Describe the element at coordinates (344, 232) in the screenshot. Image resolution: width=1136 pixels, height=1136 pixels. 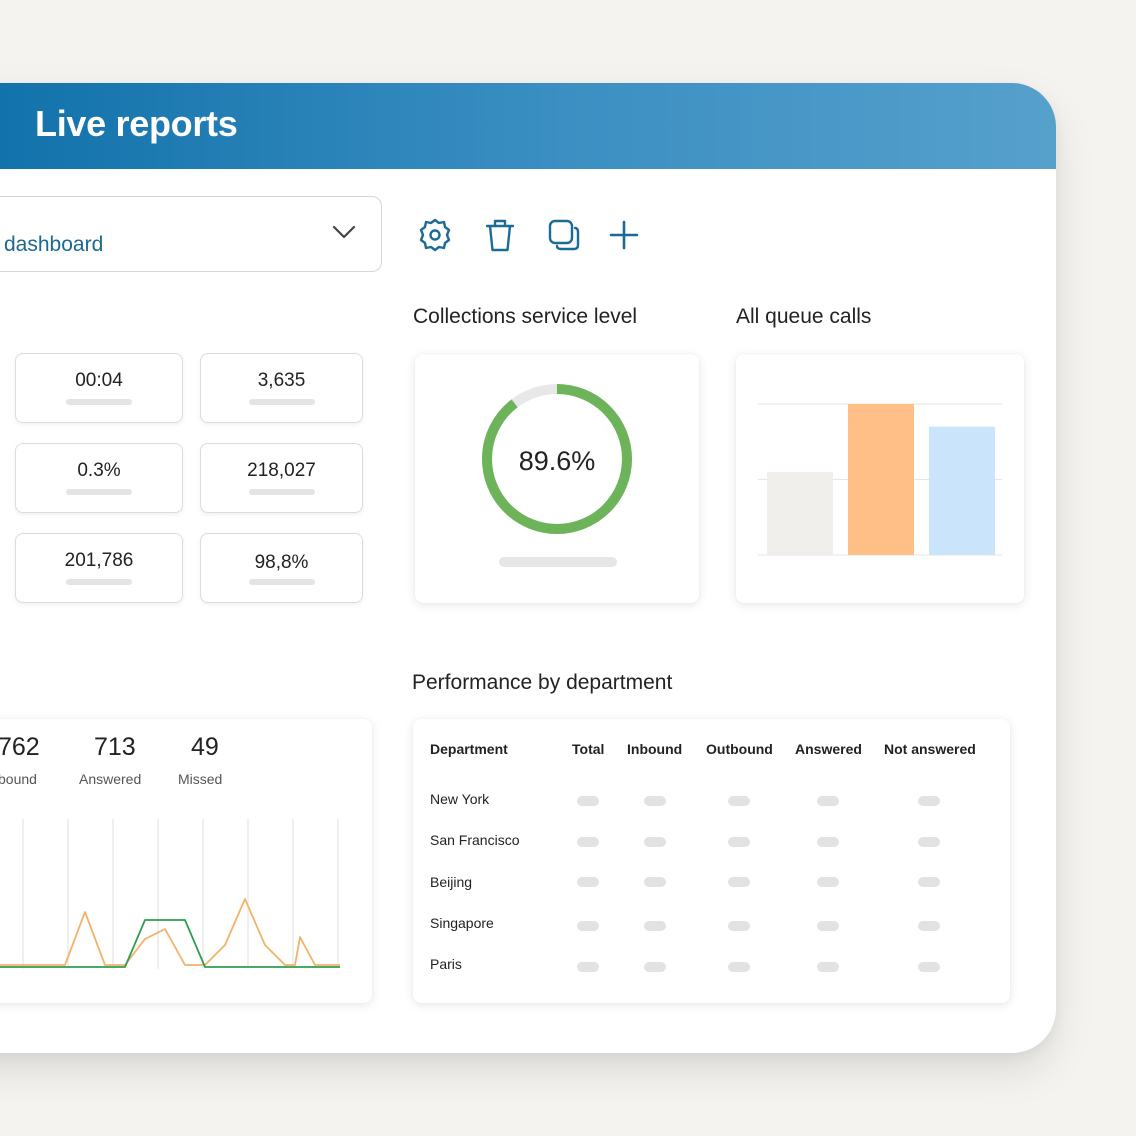
I see `chevron-down-icon` at that location.